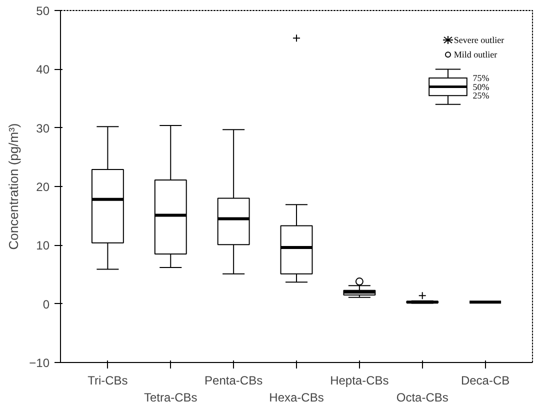 This screenshot has width=536, height=412. I want to click on y-tick-label: 0, so click(46, 304).